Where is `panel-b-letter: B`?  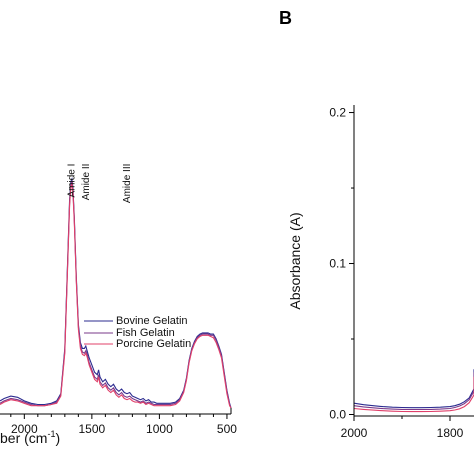 panel-b-letter: B is located at coordinates (285, 18).